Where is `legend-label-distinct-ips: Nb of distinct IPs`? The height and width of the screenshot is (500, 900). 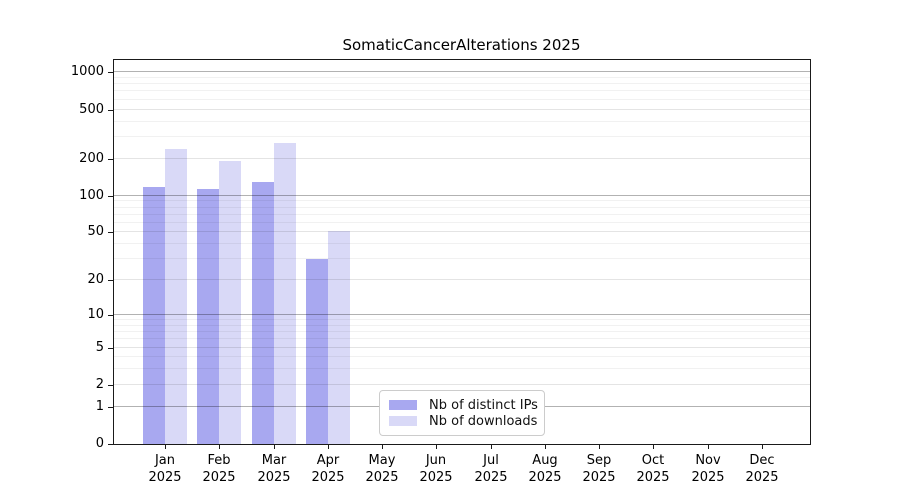
legend-label-distinct-ips: Nb of distinct IPs is located at coordinates (483, 405).